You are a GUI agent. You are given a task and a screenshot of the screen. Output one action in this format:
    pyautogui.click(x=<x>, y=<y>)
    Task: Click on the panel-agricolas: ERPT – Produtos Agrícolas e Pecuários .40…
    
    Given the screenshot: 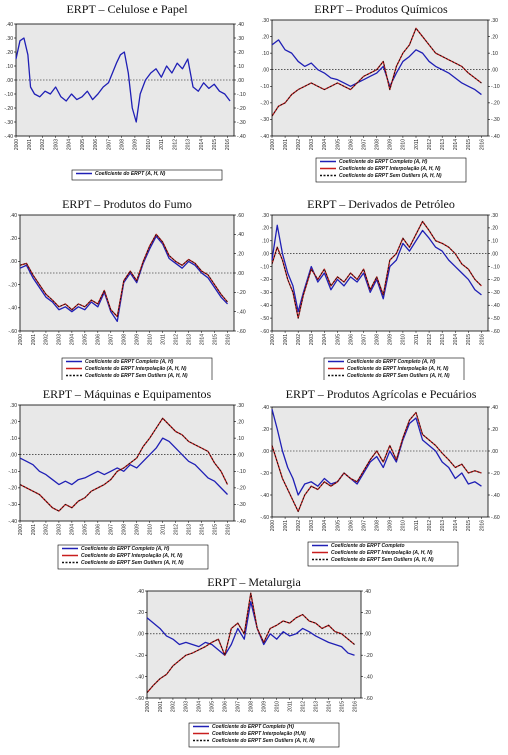 What is the action you would take?
    pyautogui.click(x=381, y=477)
    